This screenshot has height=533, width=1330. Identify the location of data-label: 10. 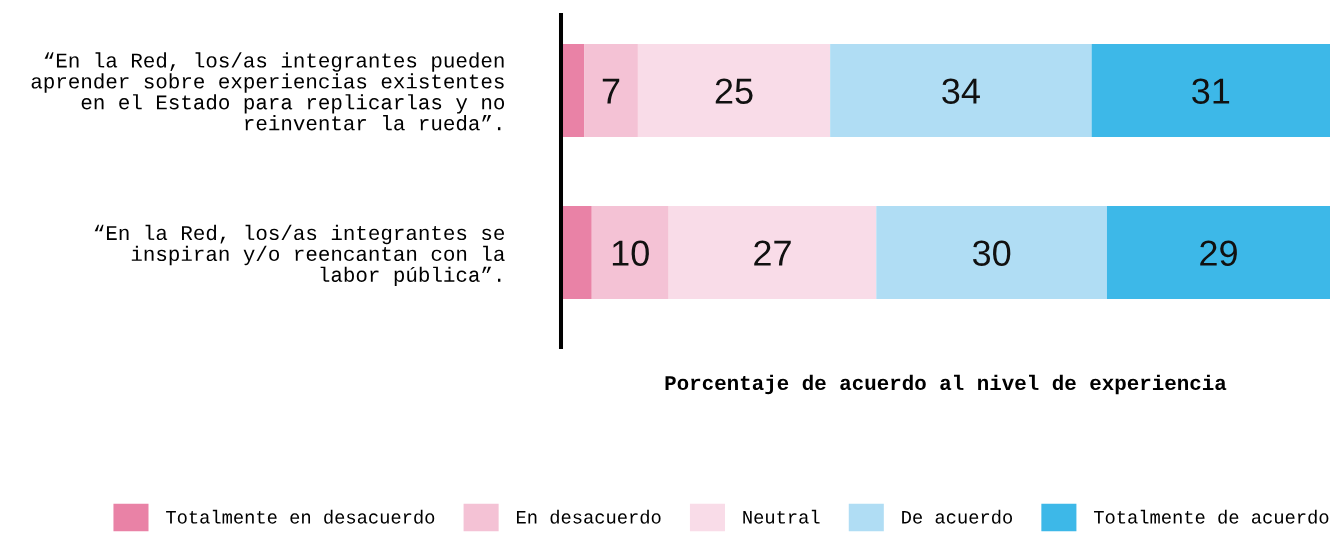
(630, 253).